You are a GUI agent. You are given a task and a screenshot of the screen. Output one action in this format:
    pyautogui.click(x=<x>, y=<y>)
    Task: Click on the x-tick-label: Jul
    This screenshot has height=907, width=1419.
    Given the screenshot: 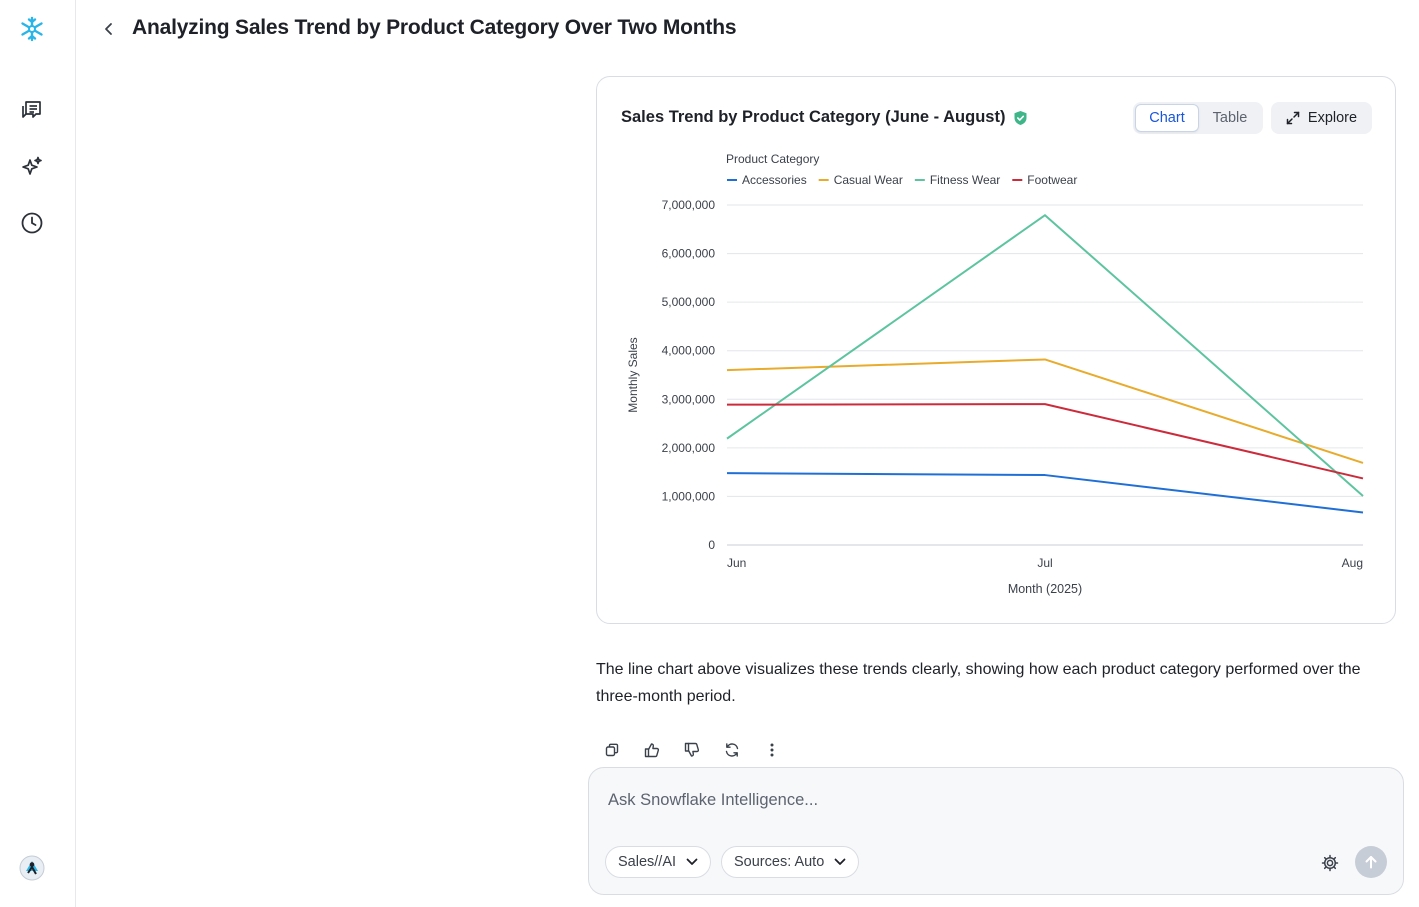 What is the action you would take?
    pyautogui.click(x=1044, y=563)
    